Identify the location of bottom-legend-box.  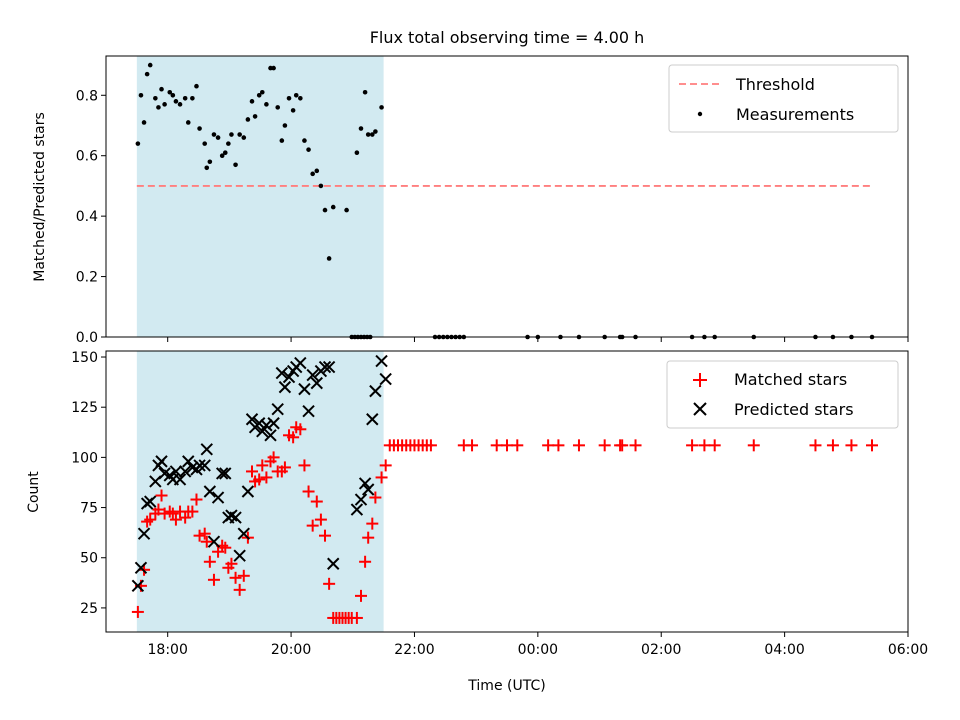
(782, 394).